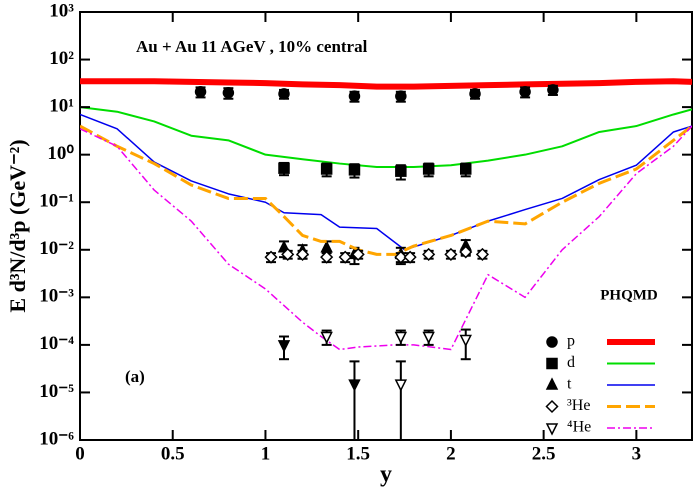 This screenshot has height=489, width=698. I want to click on annotation: Au + Au 11 AGeV , 10% central, so click(252, 46).